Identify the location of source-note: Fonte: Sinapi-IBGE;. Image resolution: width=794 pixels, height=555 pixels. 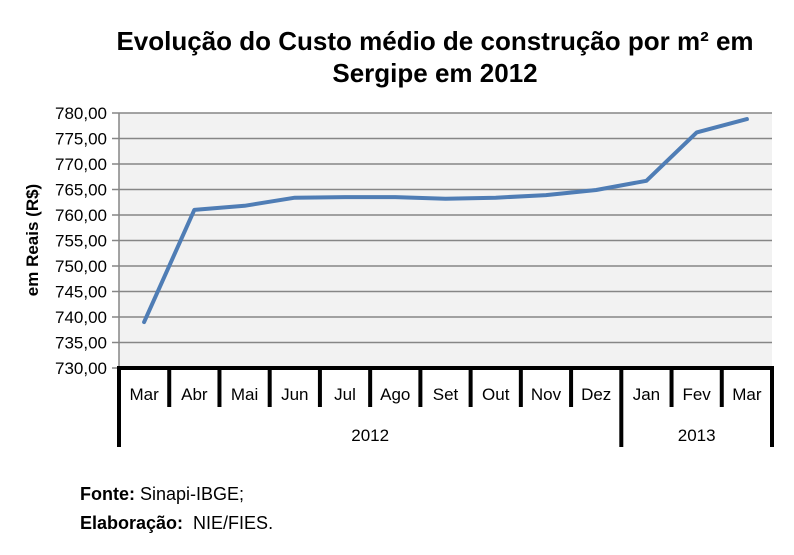
(162, 494).